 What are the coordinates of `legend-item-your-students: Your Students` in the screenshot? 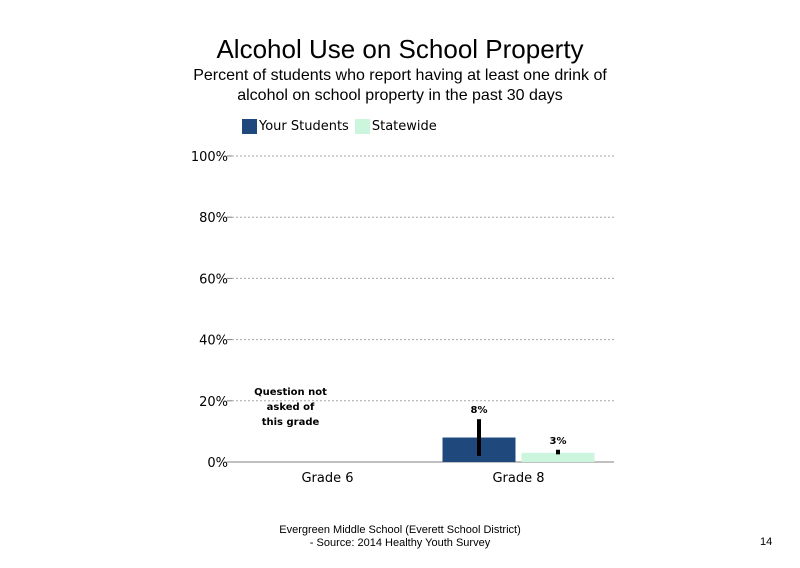 It's located at (295, 126).